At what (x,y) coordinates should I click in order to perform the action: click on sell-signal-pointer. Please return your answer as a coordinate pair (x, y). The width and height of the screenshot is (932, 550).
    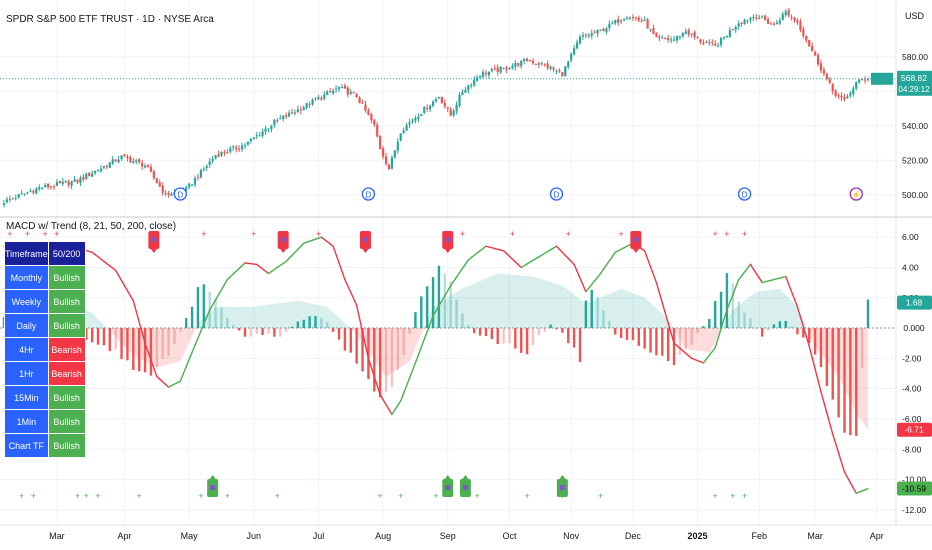
    Looking at the image, I should click on (447, 251).